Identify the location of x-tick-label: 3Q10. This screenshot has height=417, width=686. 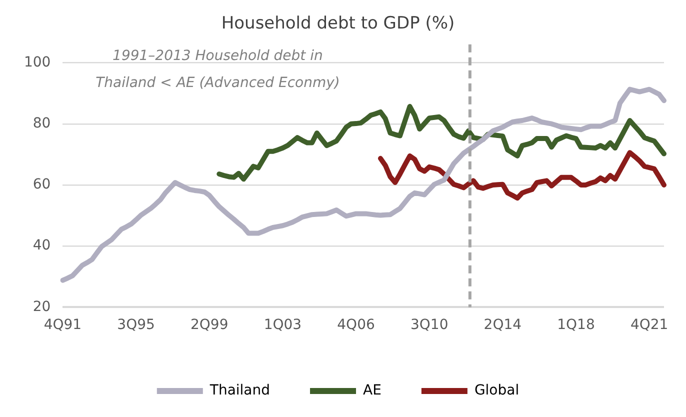
(429, 325).